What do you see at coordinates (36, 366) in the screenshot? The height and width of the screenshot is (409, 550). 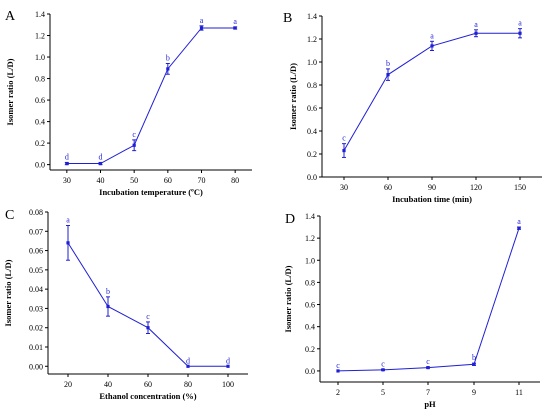 I see `y-tick-label: 0.00` at bounding box center [36, 366].